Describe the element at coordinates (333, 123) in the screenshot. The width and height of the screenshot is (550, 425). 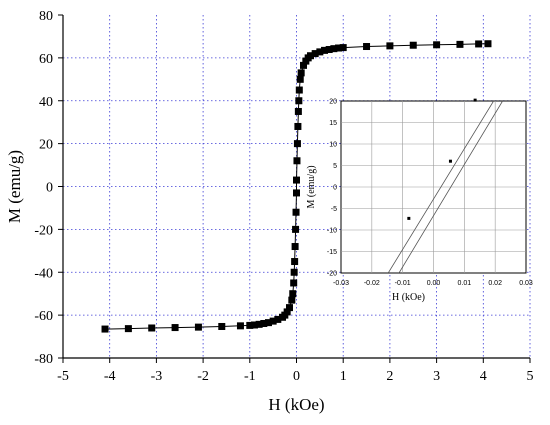
I see `inset-y-tick-label: 15` at that location.